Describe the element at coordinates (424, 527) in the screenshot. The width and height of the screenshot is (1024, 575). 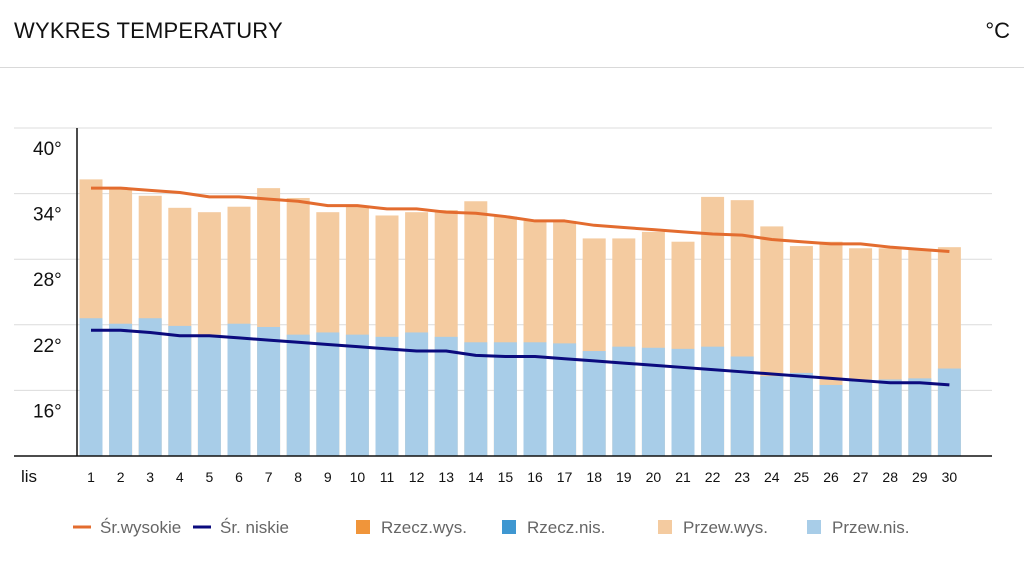
I see `legend-label: Rzecz.wys.` at that location.